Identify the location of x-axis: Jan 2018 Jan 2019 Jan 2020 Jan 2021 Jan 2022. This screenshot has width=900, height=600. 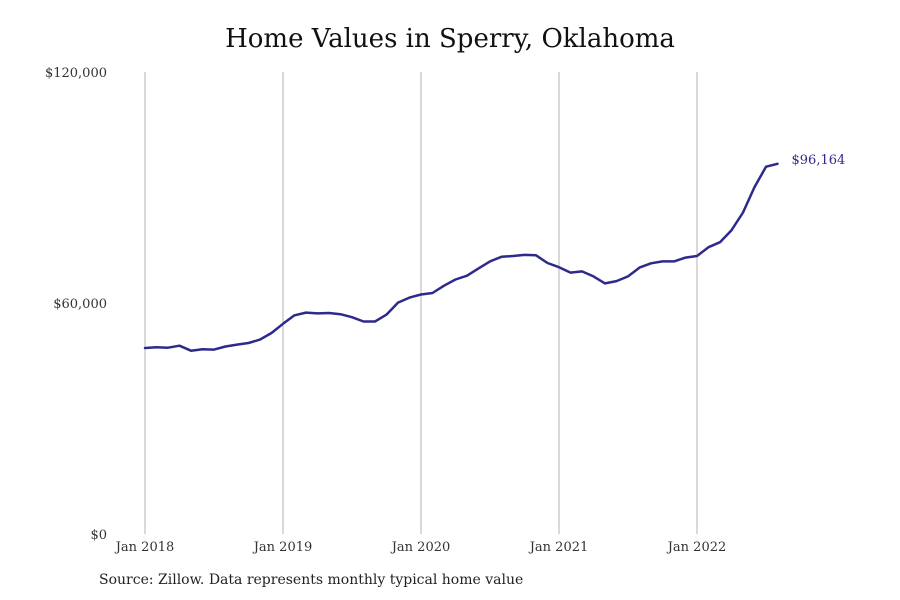
(420, 547).